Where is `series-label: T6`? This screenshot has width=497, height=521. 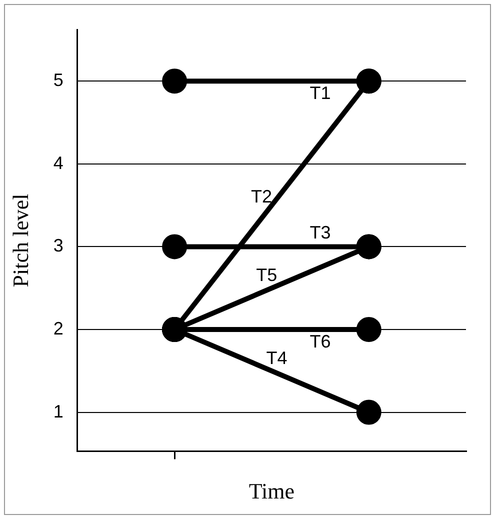 series-label: T6 is located at coordinates (320, 341).